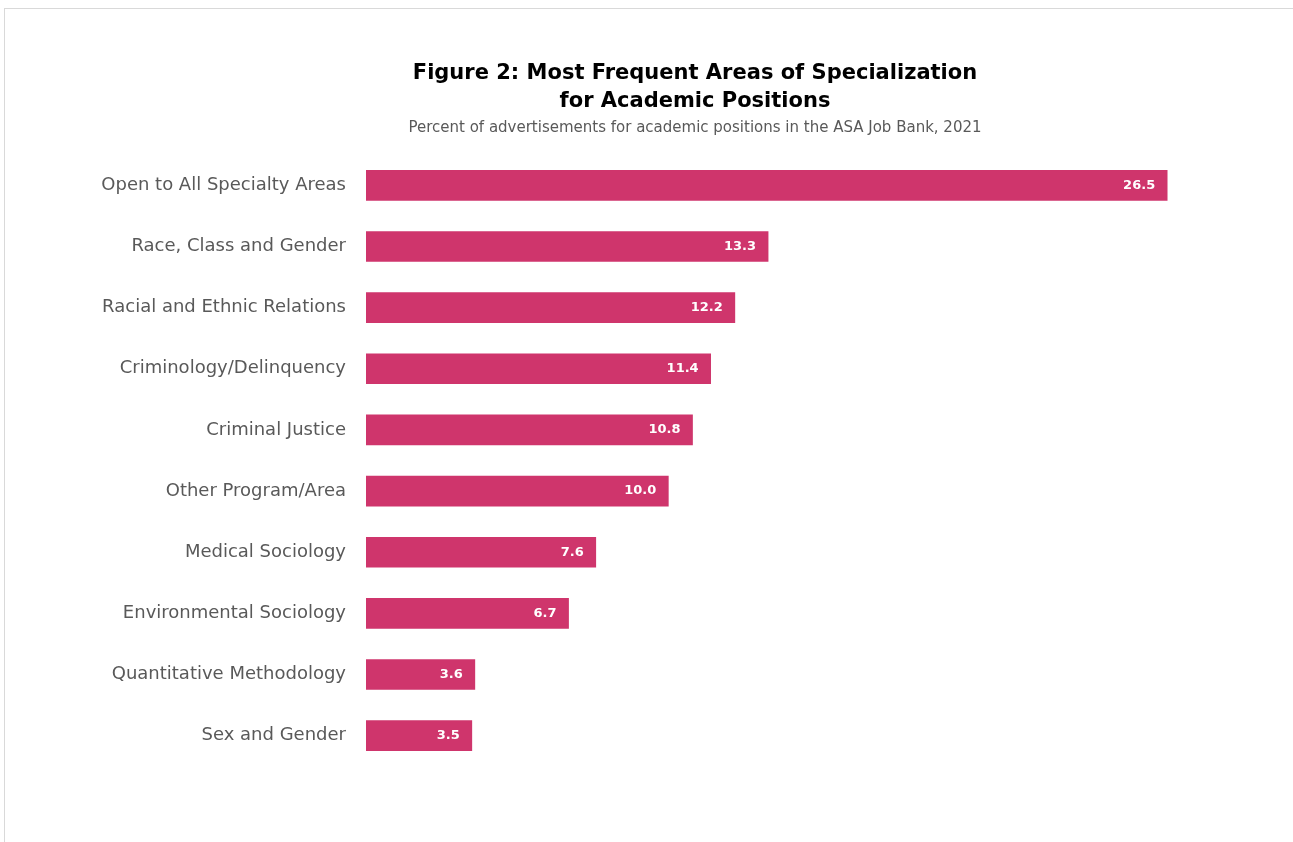  What do you see at coordinates (695, 86) in the screenshot?
I see `chart-title: Figure 2: Most Frequent Areas of Specialization for Academic Positions` at bounding box center [695, 86].